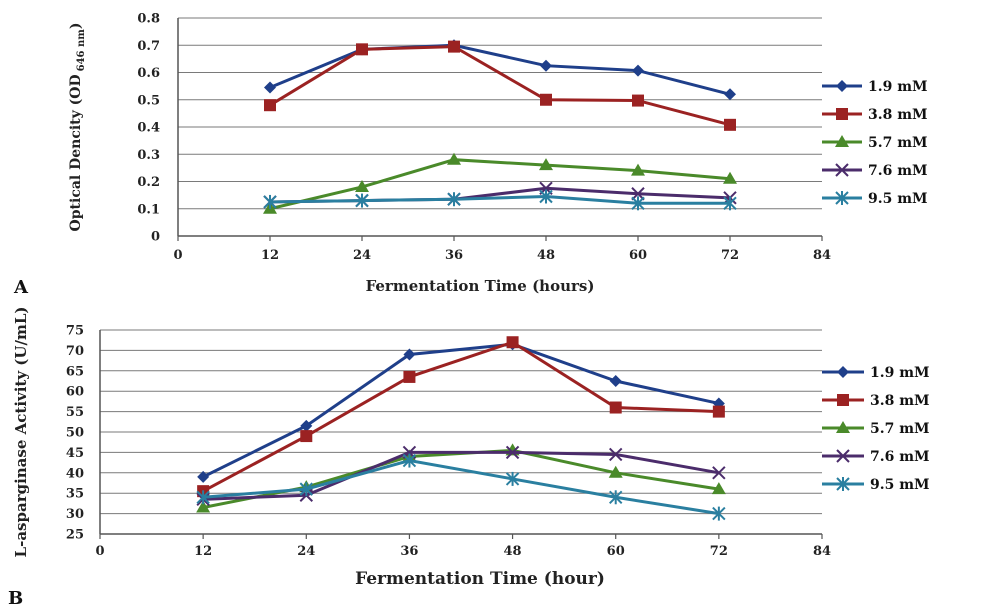 This screenshot has height=607, width=1000. What do you see at coordinates (148, 155) in the screenshot?
I see `y-tick-label: 0.3` at bounding box center [148, 155].